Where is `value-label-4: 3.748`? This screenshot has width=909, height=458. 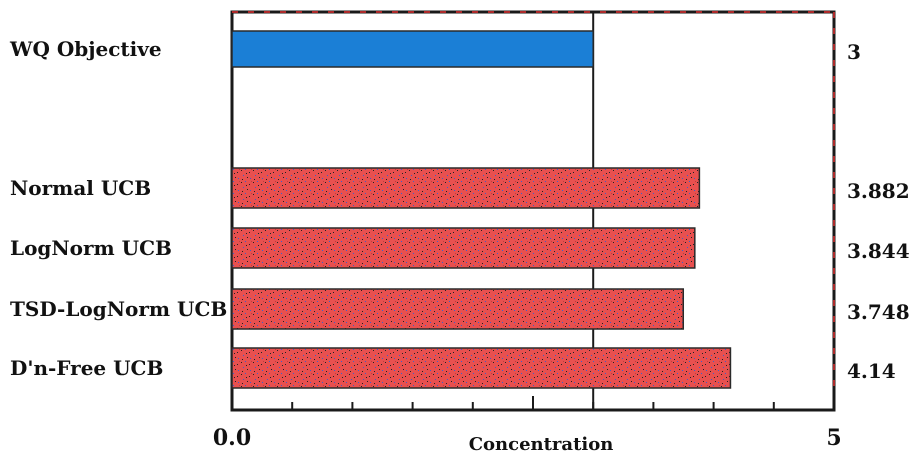
value-label-4: 3.748 is located at coordinates (878, 312).